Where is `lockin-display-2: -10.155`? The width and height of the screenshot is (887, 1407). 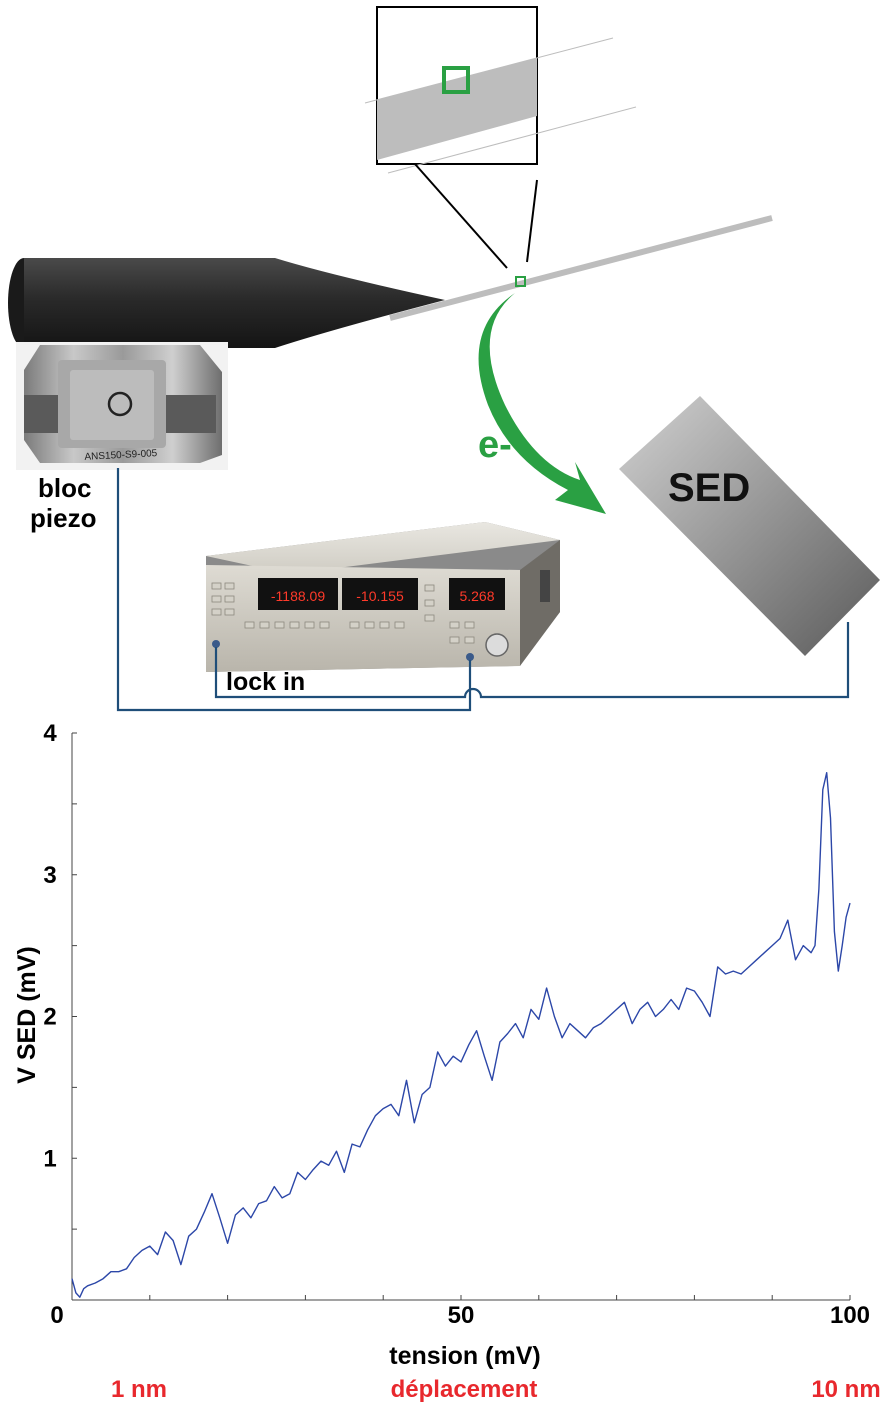 lockin-display-2: -10.155 is located at coordinates (380, 596).